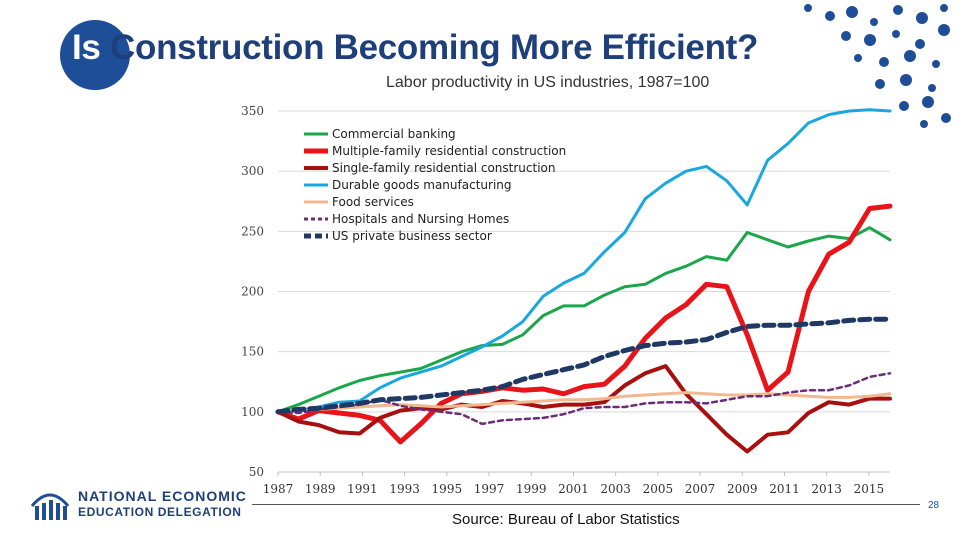 The height and width of the screenshot is (540, 960). I want to click on logo-line-1: NATIONAL ECONOMIC, so click(162, 496).